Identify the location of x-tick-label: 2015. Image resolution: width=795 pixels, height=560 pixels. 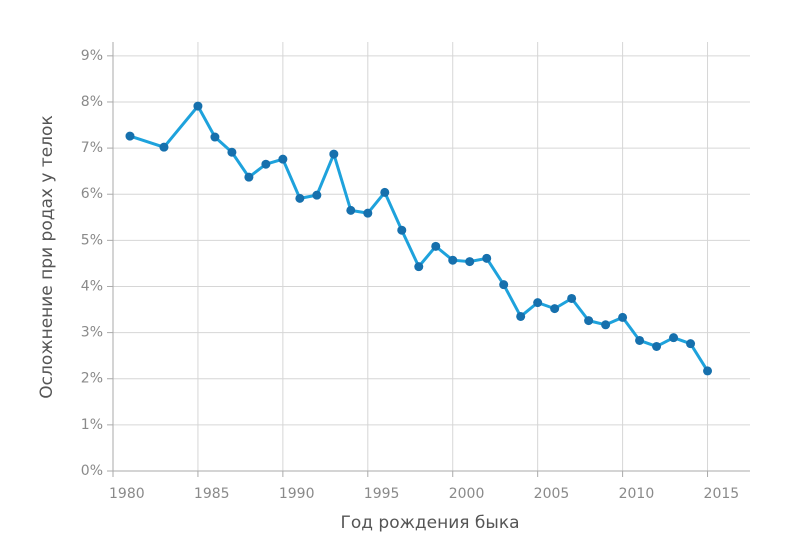
(722, 494).